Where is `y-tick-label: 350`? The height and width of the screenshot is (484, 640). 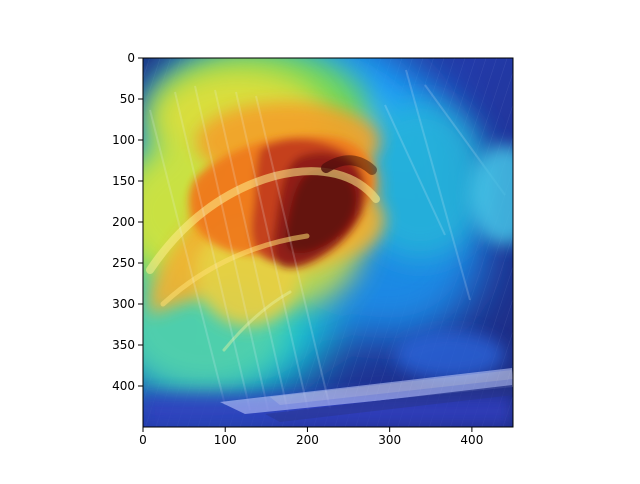 y-tick-label: 350 is located at coordinates (123, 345).